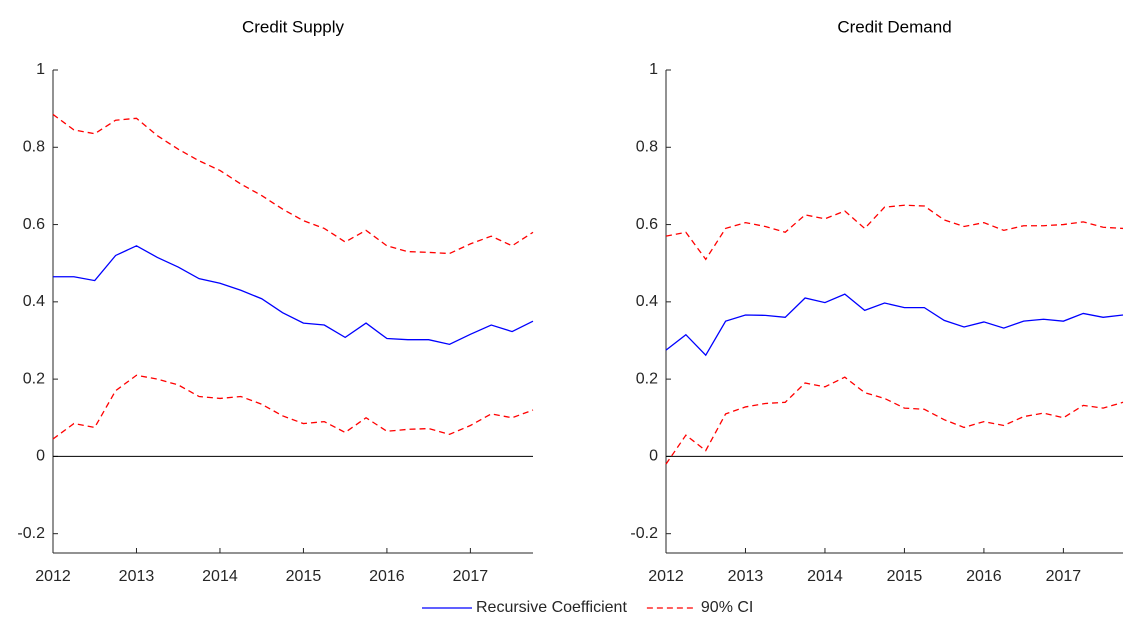  I want to click on legend-label: Recursive Coefficient, so click(551, 607).